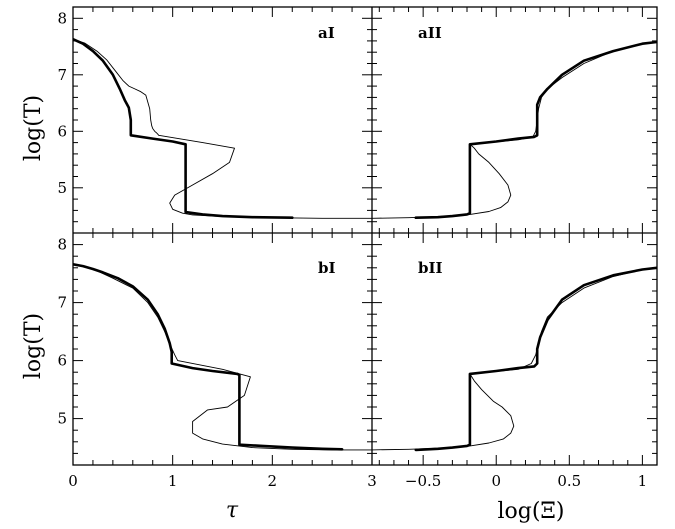  Describe the element at coordinates (273, 481) in the screenshot. I see `x-tick-label: 2` at that location.